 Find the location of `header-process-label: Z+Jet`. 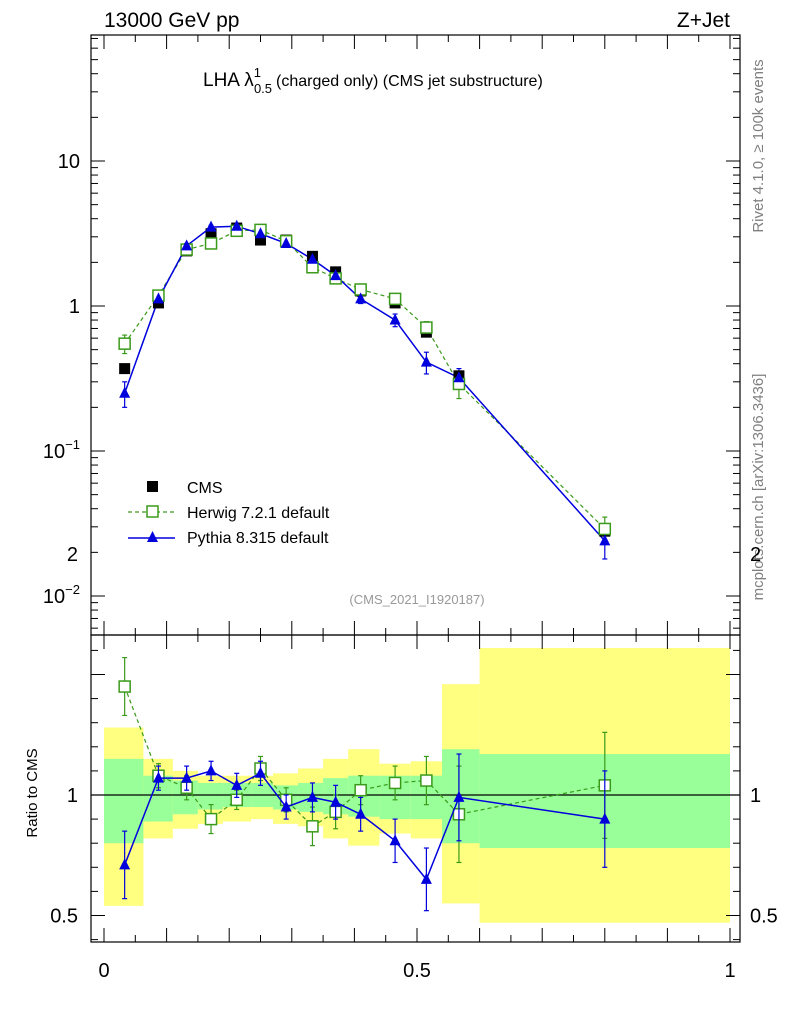

header-process-label: Z+Jet is located at coordinates (703, 20).